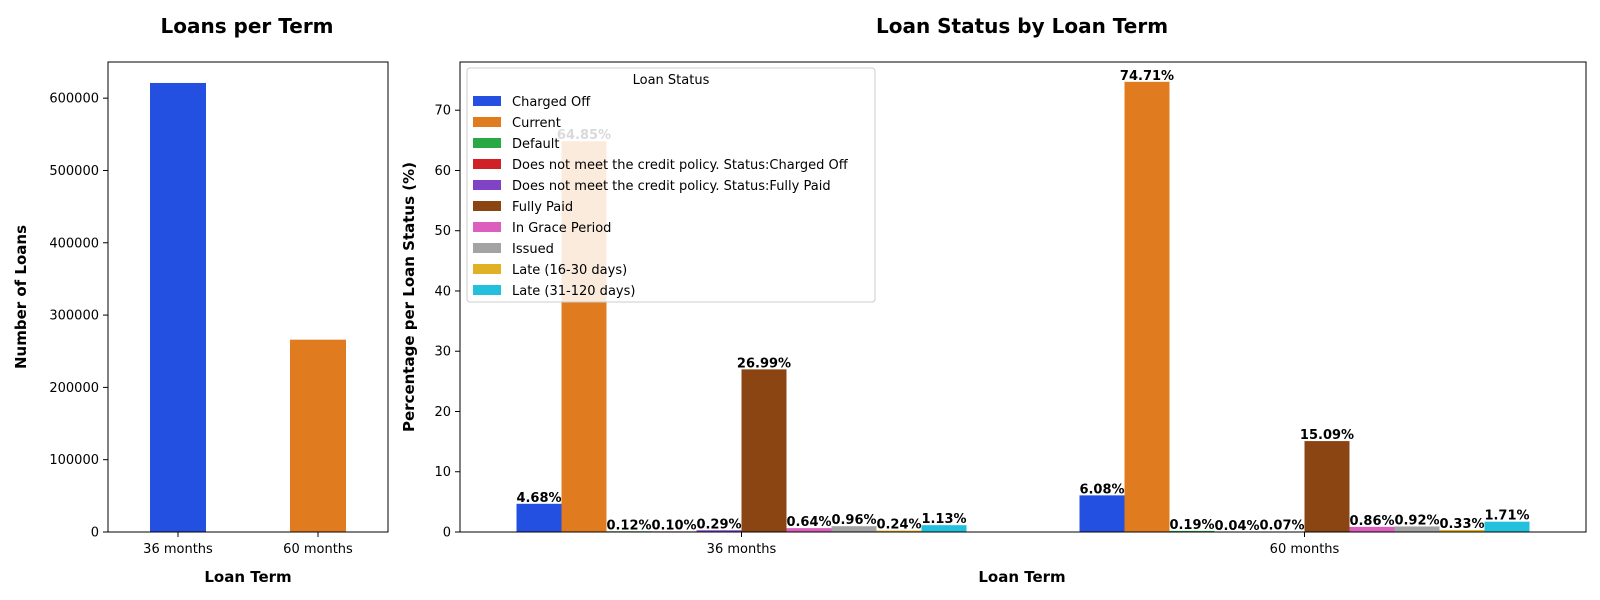 Image resolution: width=1600 pixels, height=600 pixels. What do you see at coordinates (442, 472) in the screenshot?
I see `right-y-tick-label: 10` at bounding box center [442, 472].